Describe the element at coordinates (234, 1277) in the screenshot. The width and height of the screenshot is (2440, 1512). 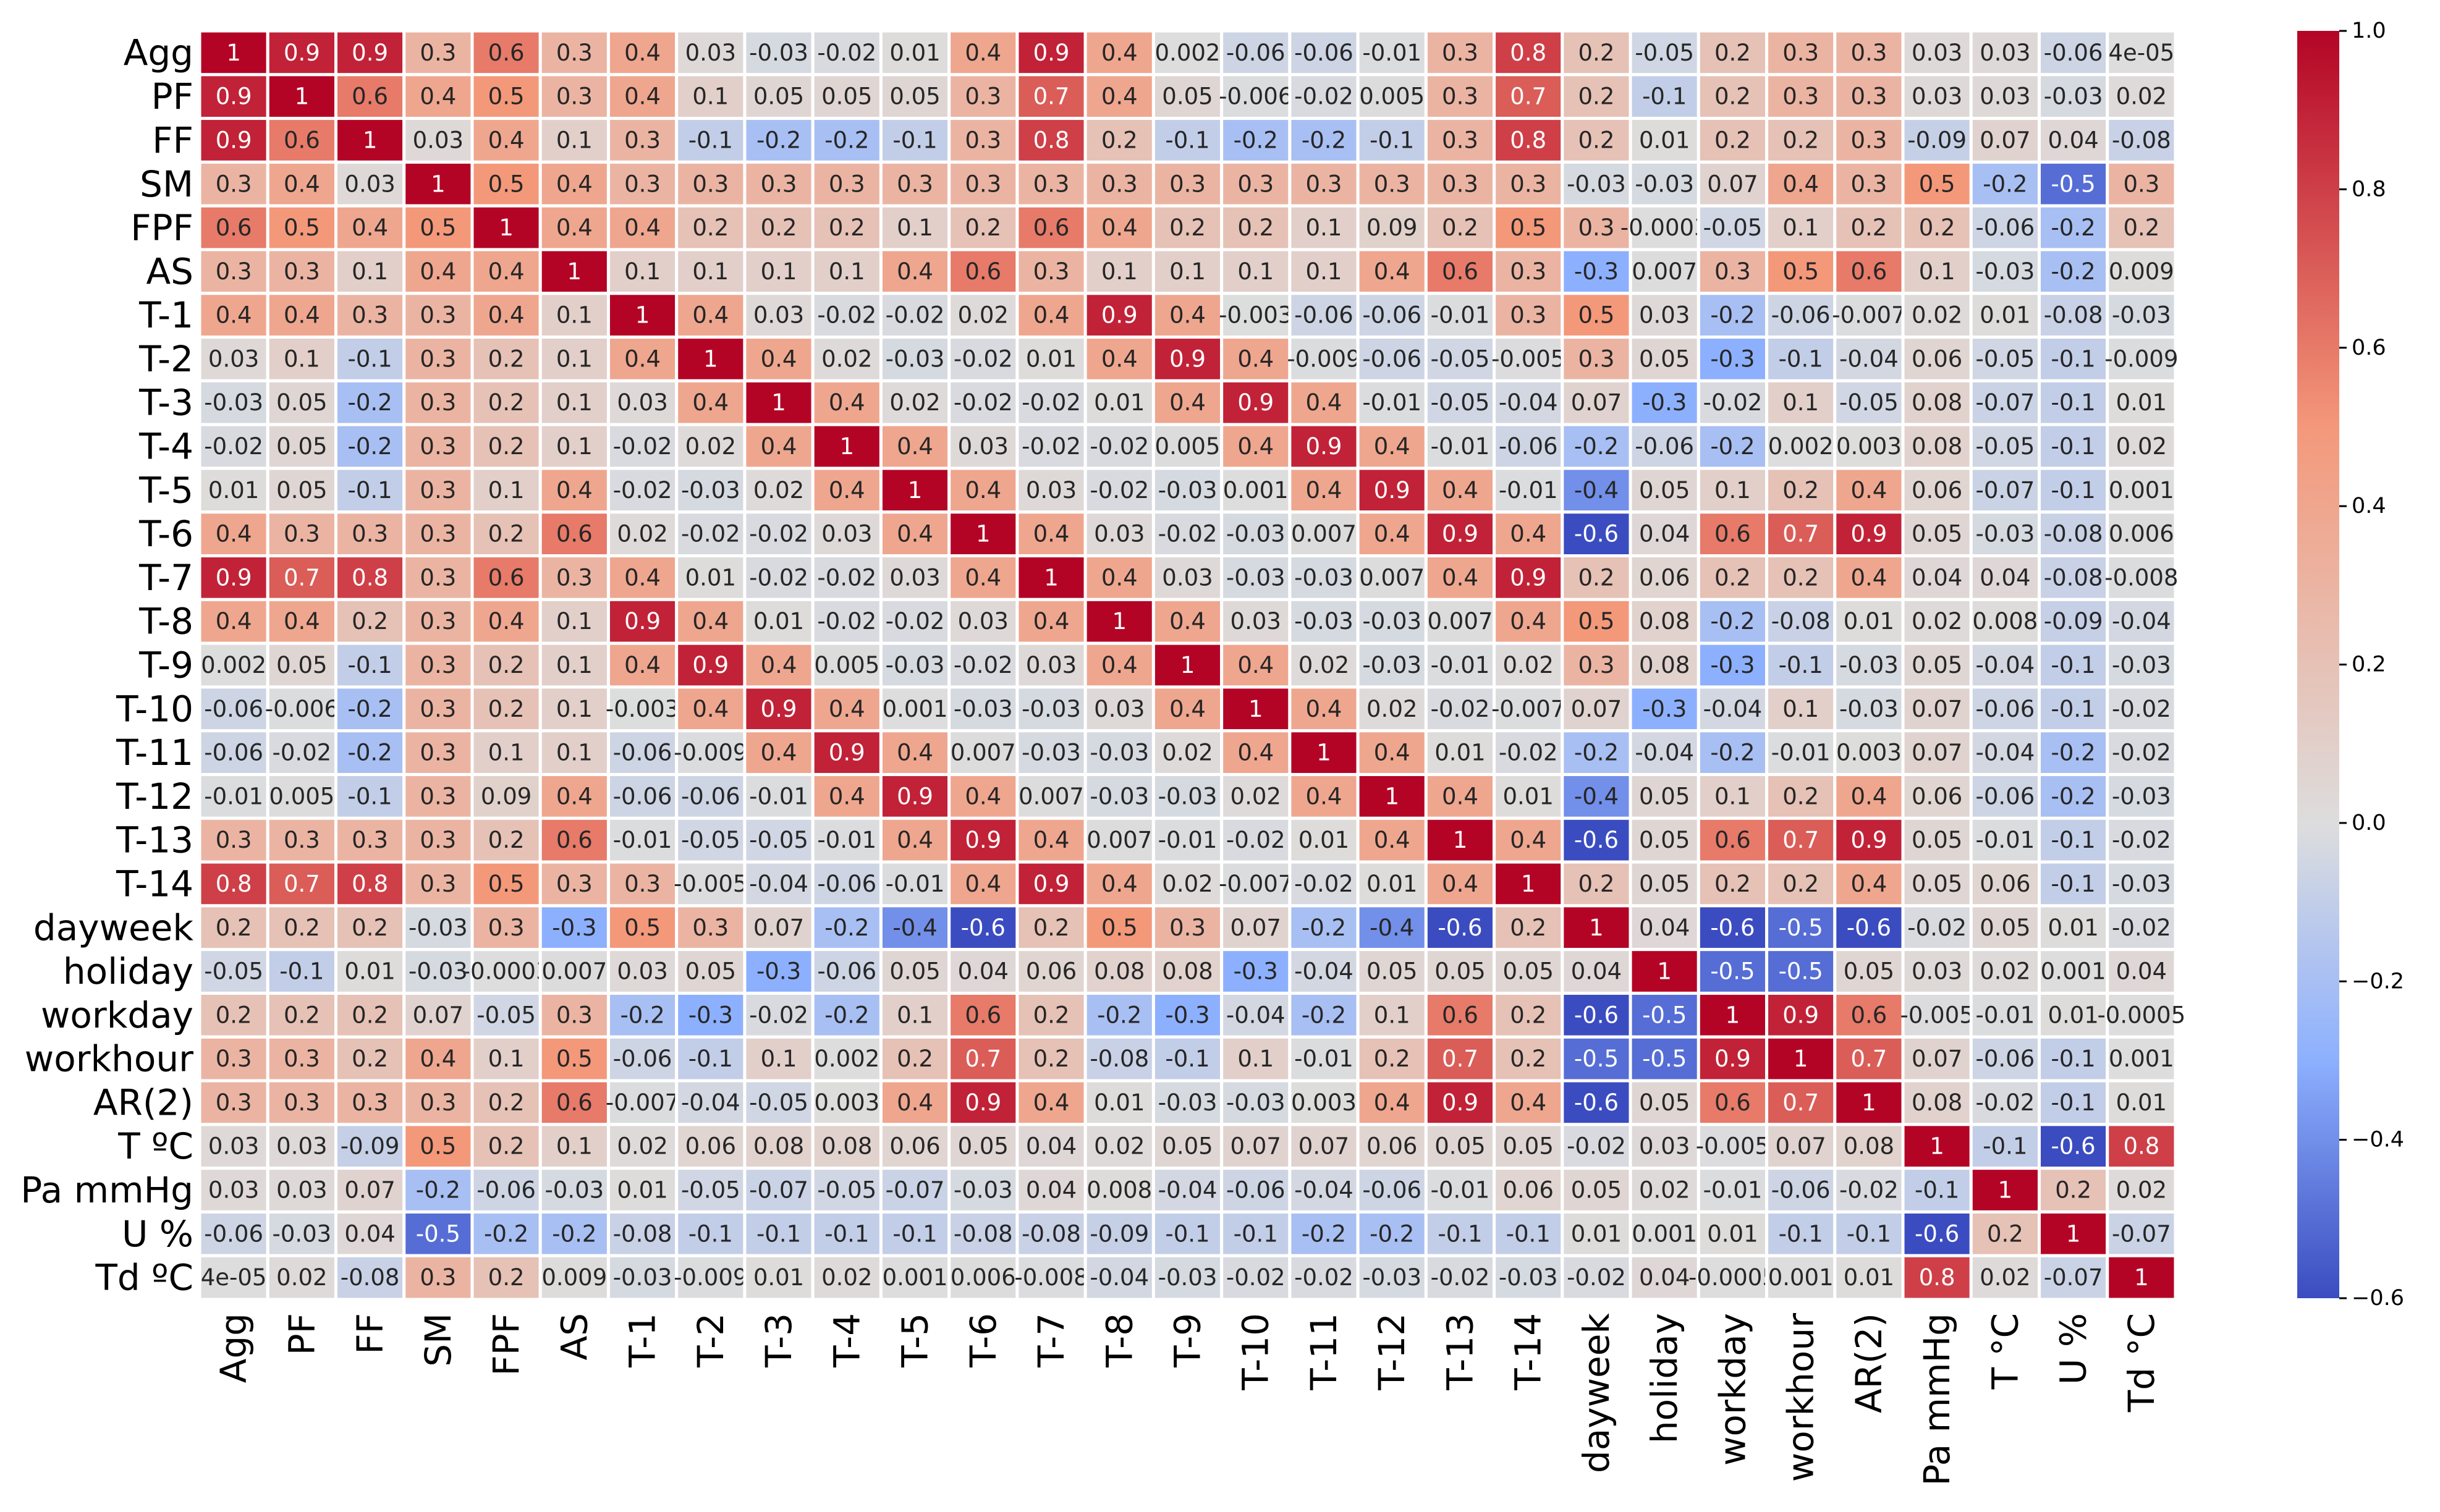
I see `cell-value-label: 4e-05` at that location.